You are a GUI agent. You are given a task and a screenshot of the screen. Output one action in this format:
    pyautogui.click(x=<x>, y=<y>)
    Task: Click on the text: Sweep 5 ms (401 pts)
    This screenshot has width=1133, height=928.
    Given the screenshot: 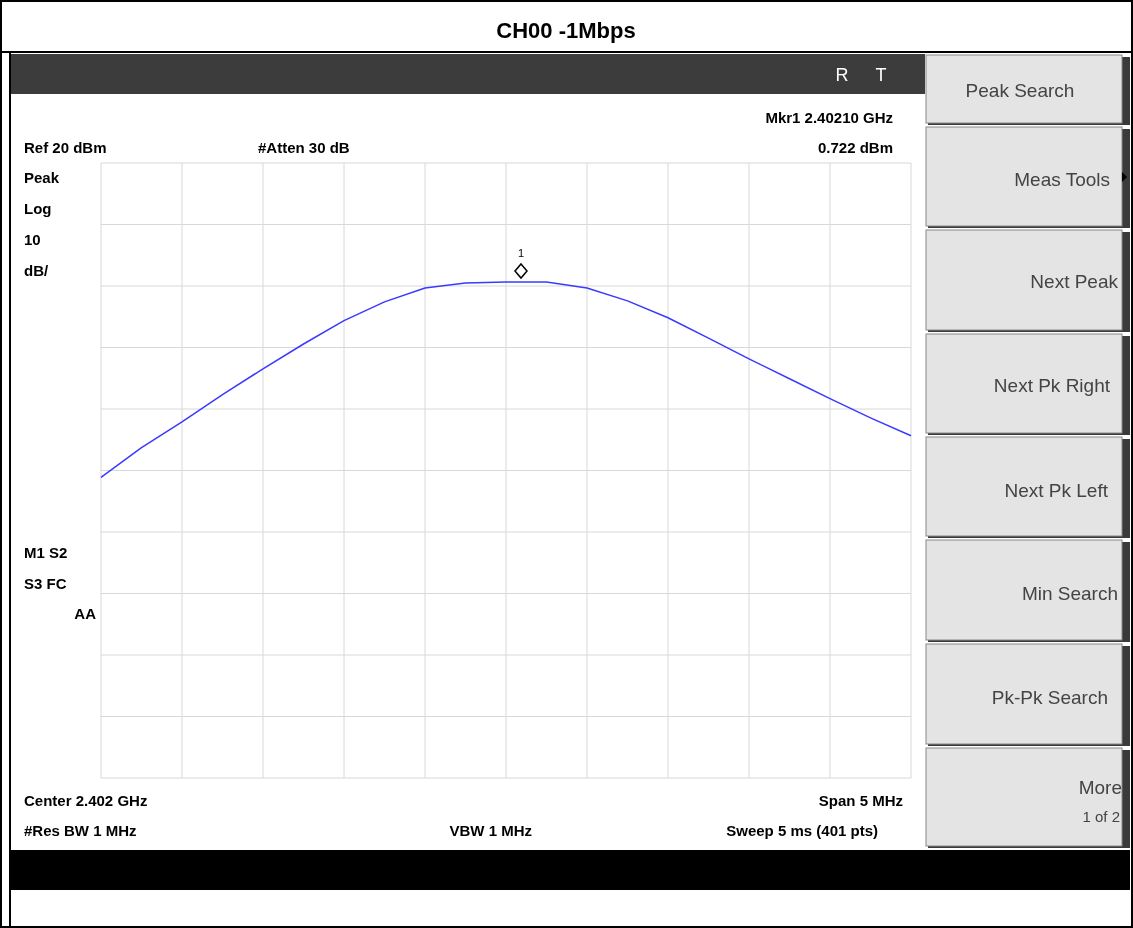 What is the action you would take?
    pyautogui.click(x=802, y=830)
    